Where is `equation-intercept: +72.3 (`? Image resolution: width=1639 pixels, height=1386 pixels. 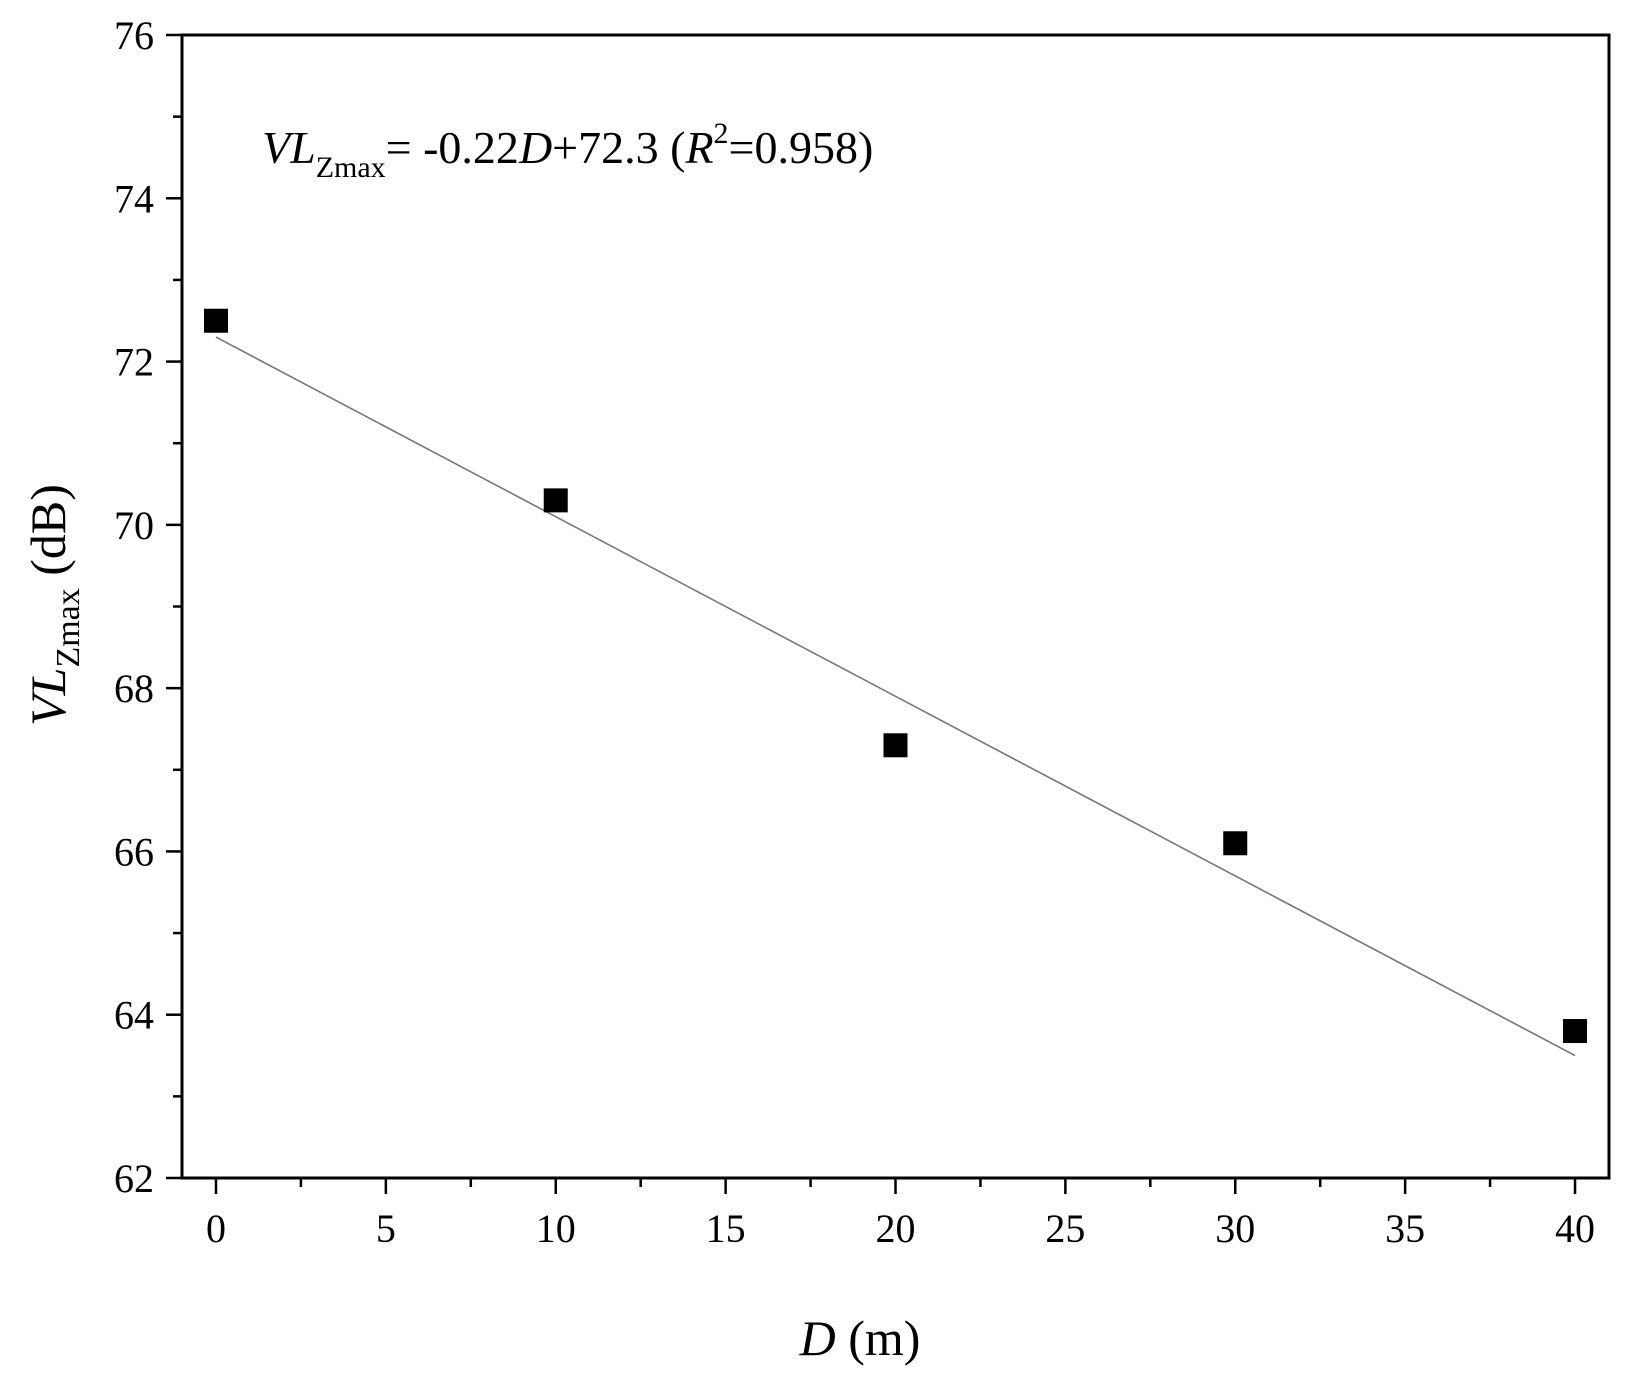 equation-intercept: +72.3 ( is located at coordinates (618, 147).